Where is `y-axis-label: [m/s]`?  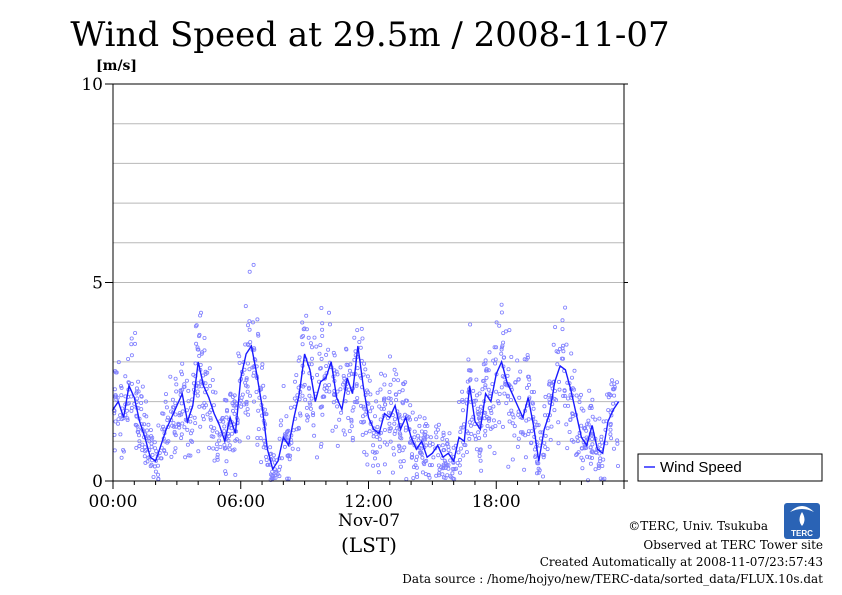 y-axis-label: [m/s] is located at coordinates (116, 66).